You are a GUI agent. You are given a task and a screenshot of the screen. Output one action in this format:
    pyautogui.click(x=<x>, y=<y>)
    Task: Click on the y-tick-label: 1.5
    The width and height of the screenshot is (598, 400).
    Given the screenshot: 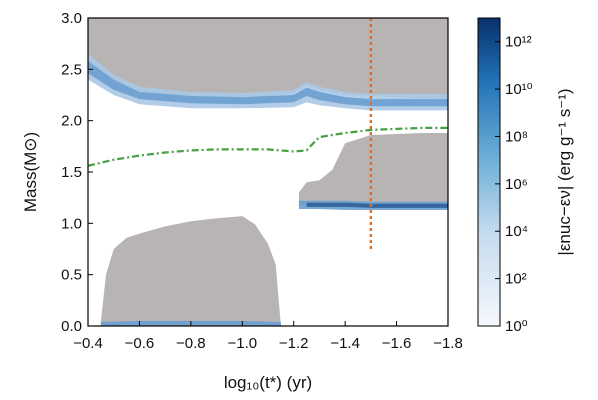 What is the action you would take?
    pyautogui.click(x=71, y=172)
    